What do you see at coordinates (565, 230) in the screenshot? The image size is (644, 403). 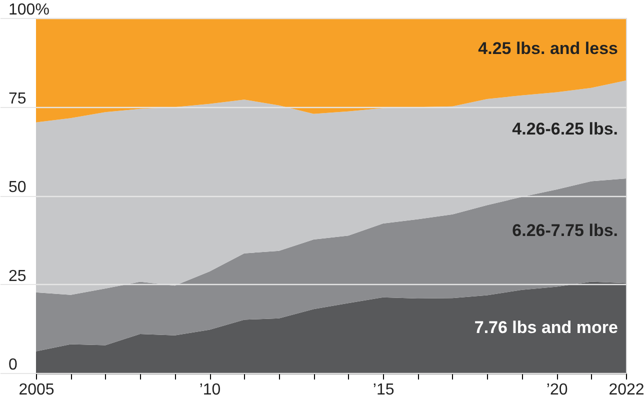 I see `series-label: 6.26-7.75 lbs.` at bounding box center [565, 230].